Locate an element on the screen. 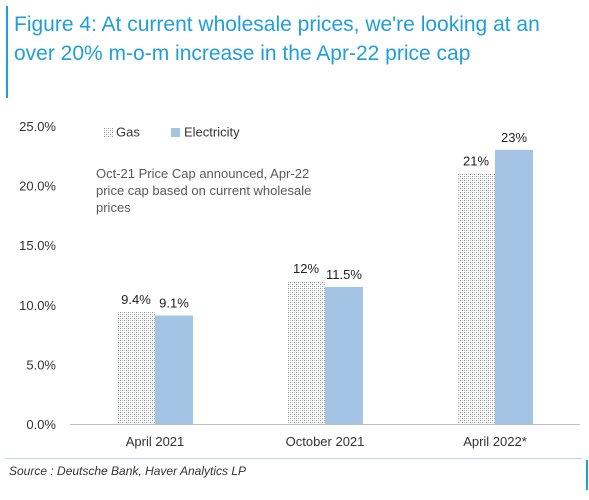 This screenshot has width=589, height=500. y-tick-label: 15.0% is located at coordinates (37, 245).